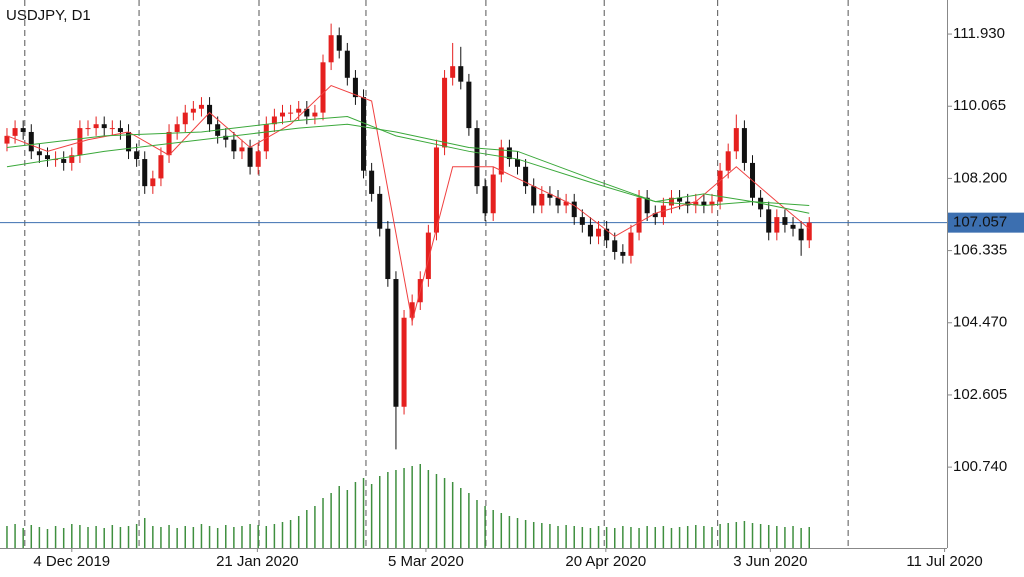  What do you see at coordinates (980, 322) in the screenshot?
I see `y-tick-label: 104.470` at bounding box center [980, 322].